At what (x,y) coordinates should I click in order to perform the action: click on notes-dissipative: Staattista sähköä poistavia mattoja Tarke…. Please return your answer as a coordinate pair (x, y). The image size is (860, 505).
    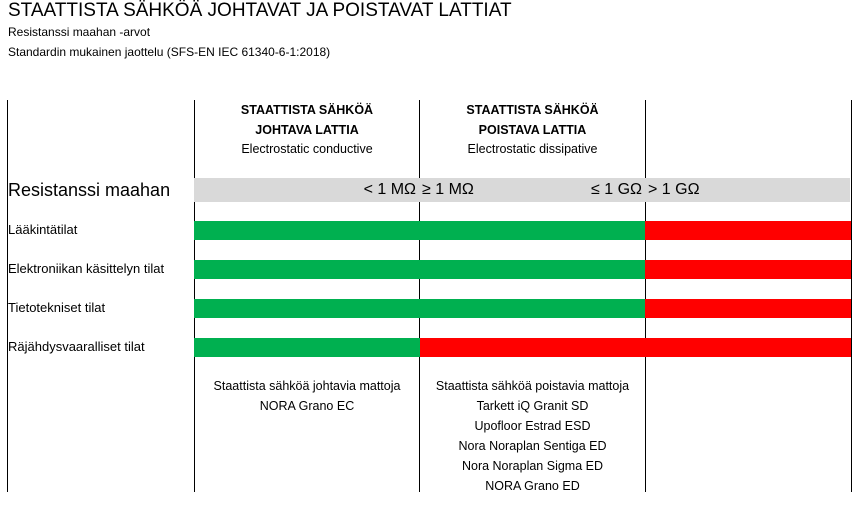
    Looking at the image, I should click on (532, 436).